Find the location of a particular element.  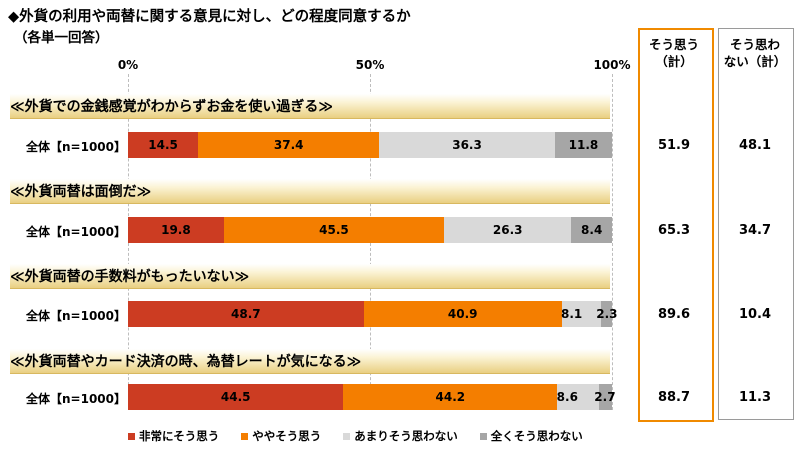

data-label: 45.5 is located at coordinates (334, 230).